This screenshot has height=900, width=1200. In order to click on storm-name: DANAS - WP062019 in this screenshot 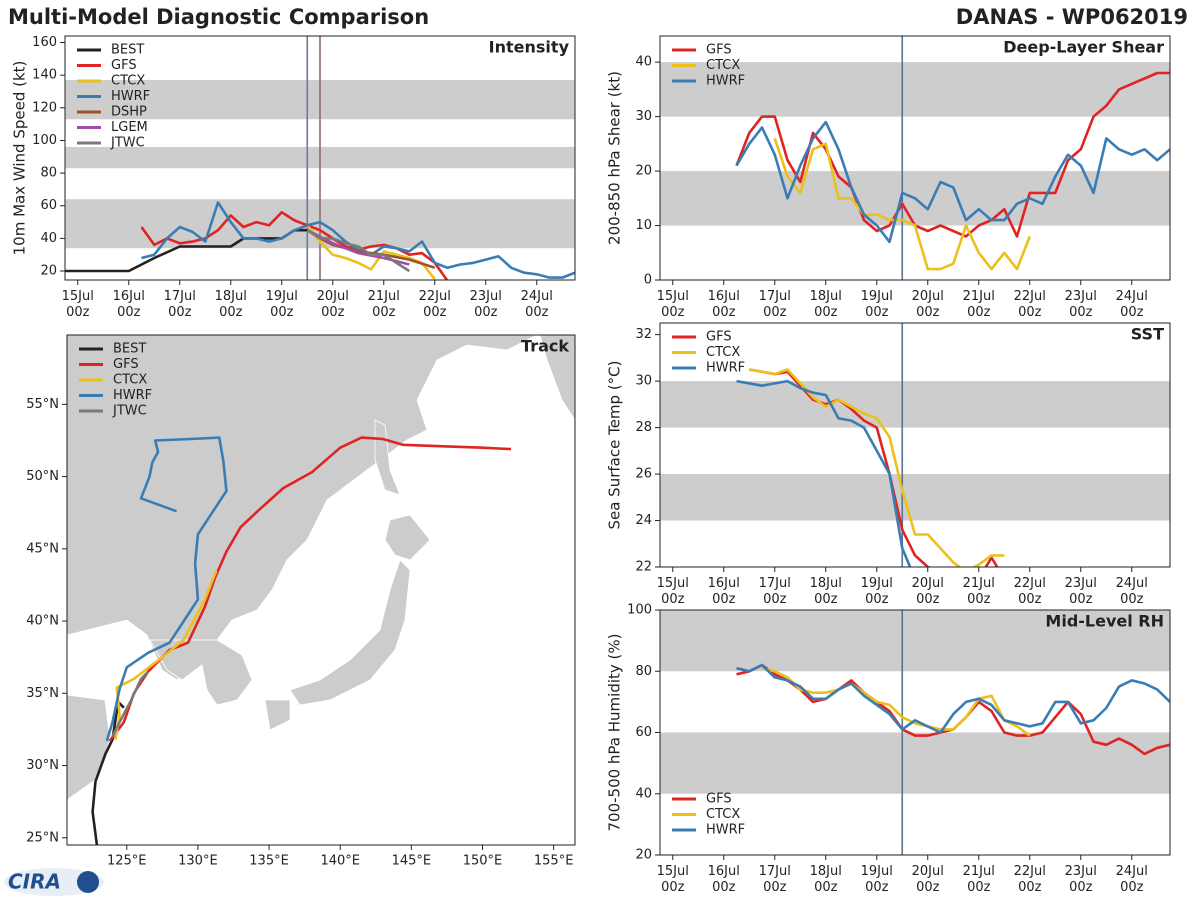, I will do `click(1072, 17)`.